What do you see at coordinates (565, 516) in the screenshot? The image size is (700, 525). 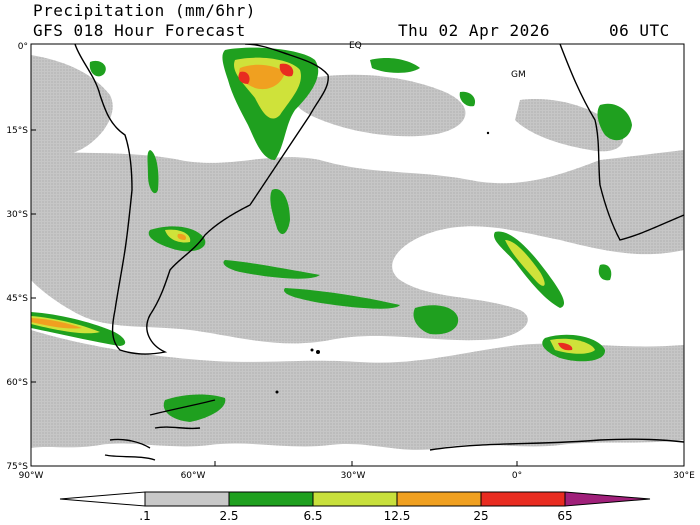 I see `colorbar-tick-5: 65` at bounding box center [565, 516].